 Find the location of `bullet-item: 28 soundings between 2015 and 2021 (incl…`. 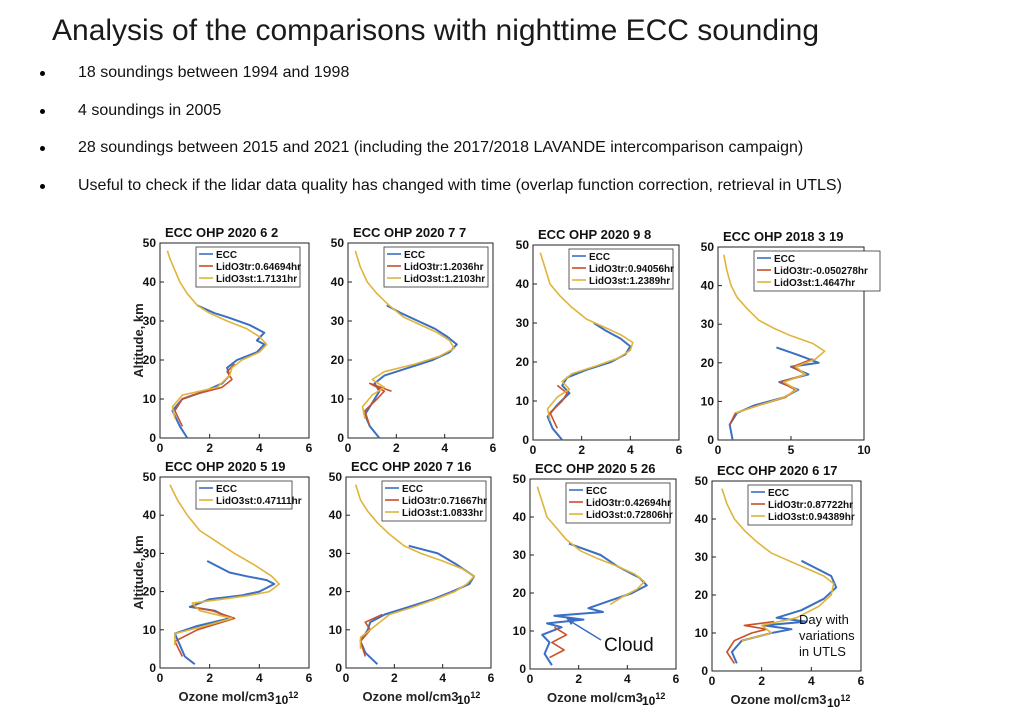

bullet-item: 28 soundings between 2015 and 2021 (incl… is located at coordinates (441, 154).